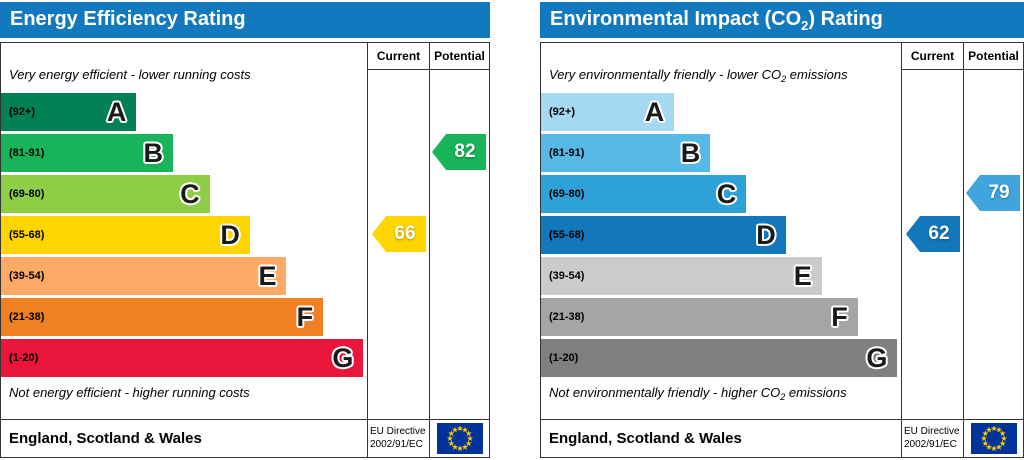  I want to click on title-text: Energy Efficiency Rating, so click(128, 18).